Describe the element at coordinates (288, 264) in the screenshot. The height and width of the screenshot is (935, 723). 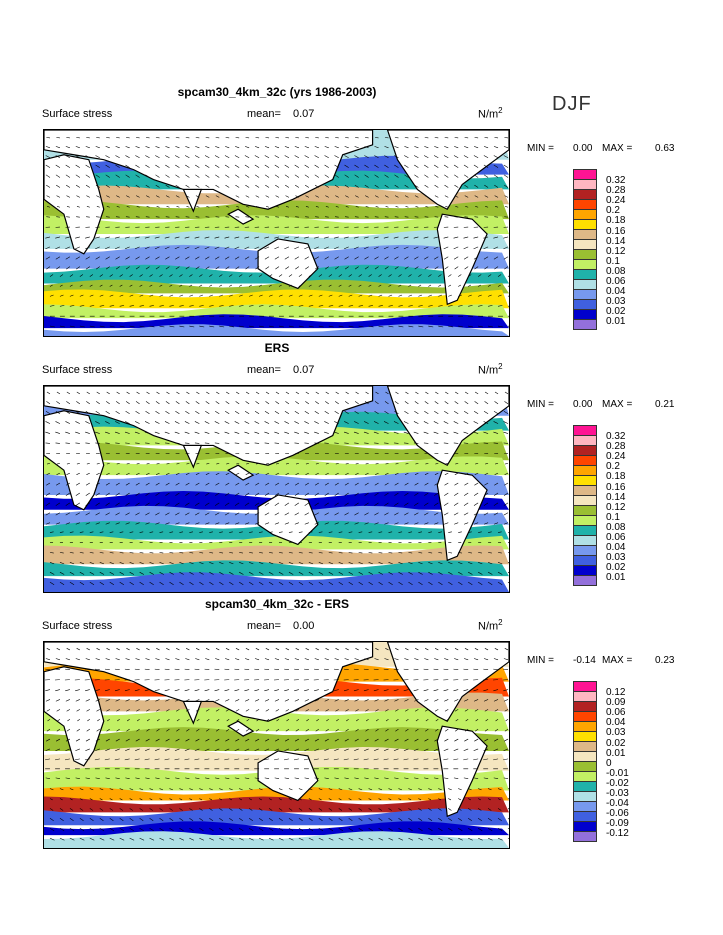
I see `continent` at that location.